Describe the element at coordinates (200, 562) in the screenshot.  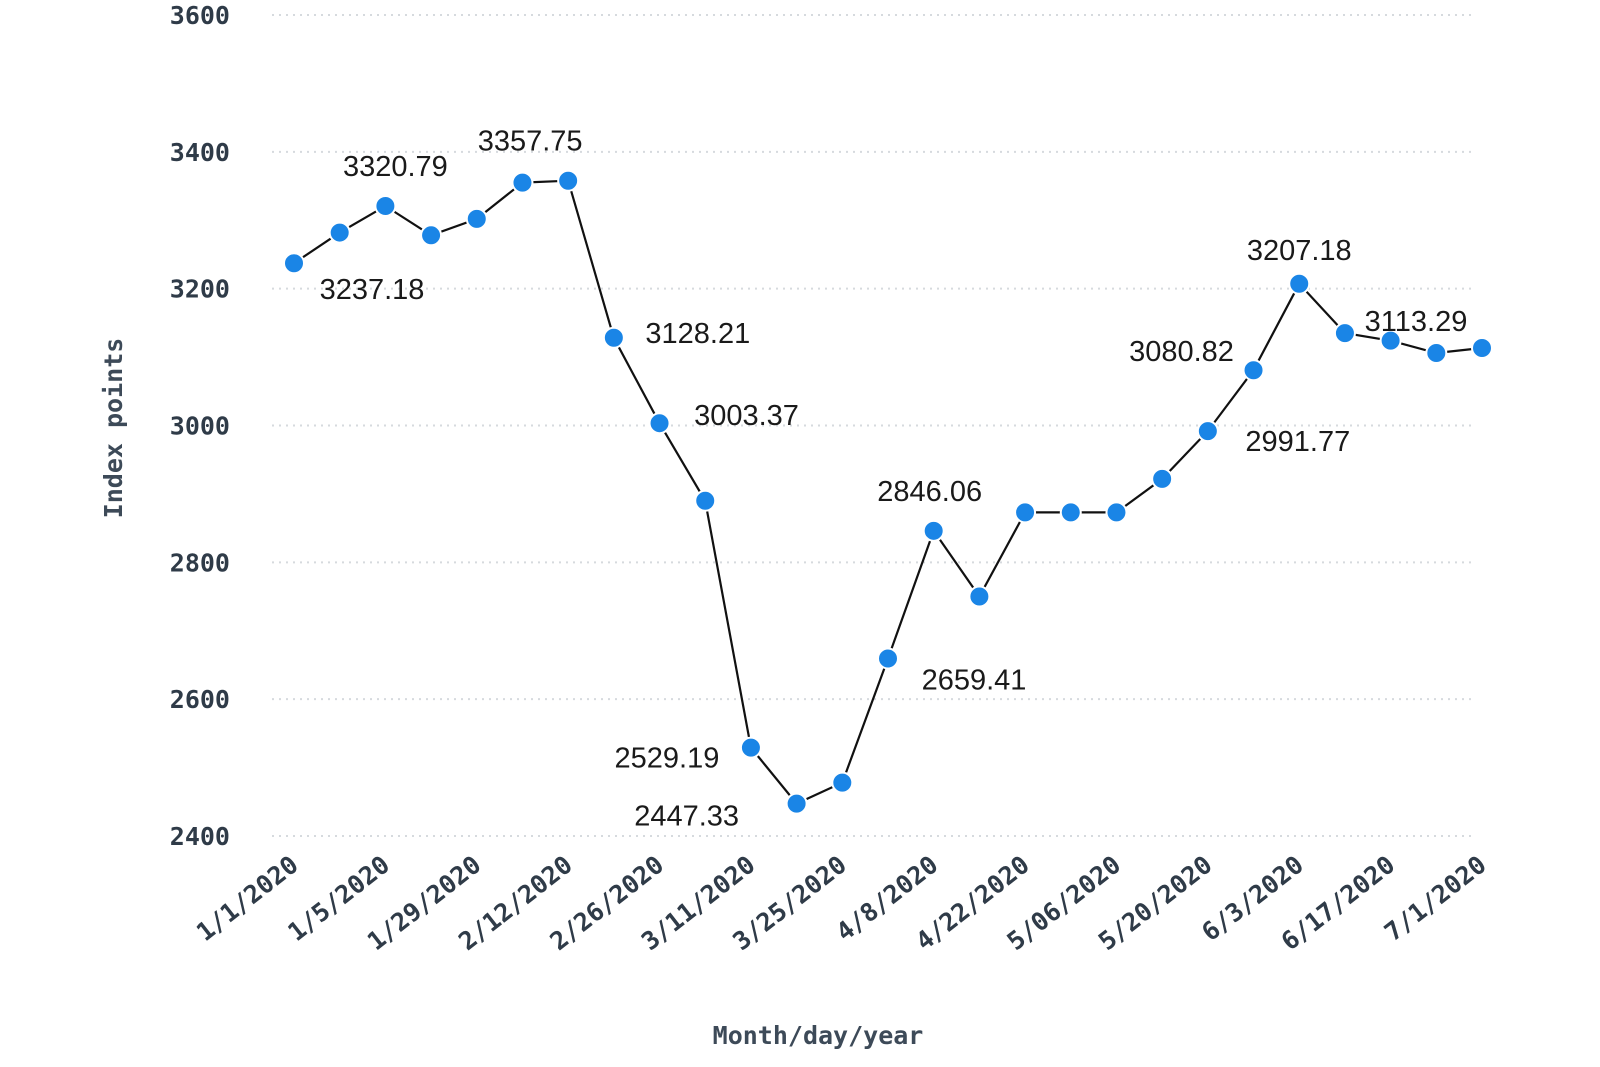
I see `y-tick-label: 2800` at that location.